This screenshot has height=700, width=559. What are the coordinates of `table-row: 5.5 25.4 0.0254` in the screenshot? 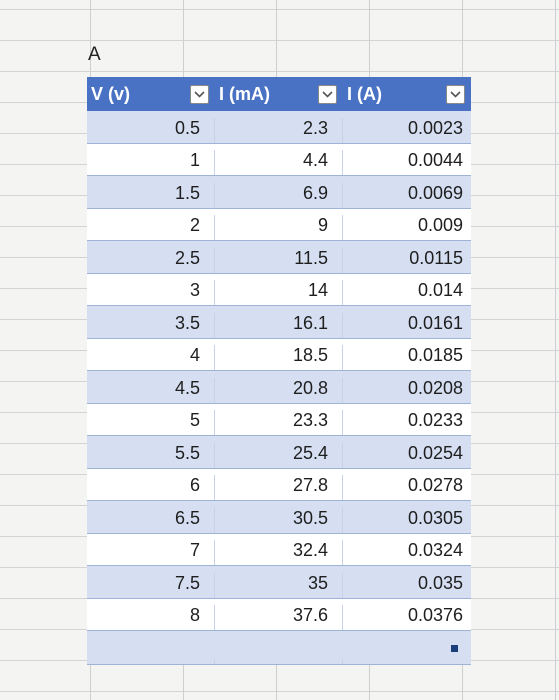 It's located at (279, 452).